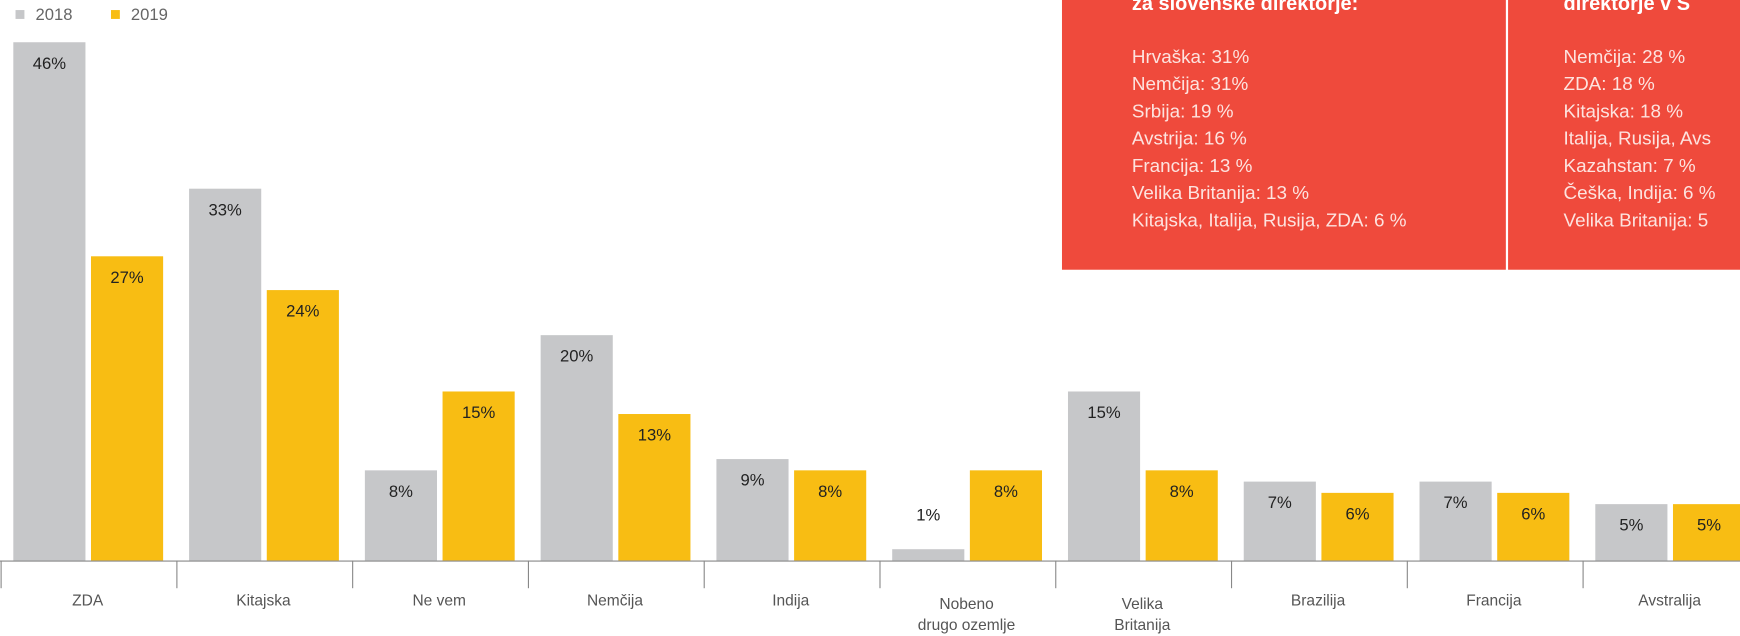 Image resolution: width=1740 pixels, height=636 pixels. I want to click on data-label: 13%, so click(654, 435).